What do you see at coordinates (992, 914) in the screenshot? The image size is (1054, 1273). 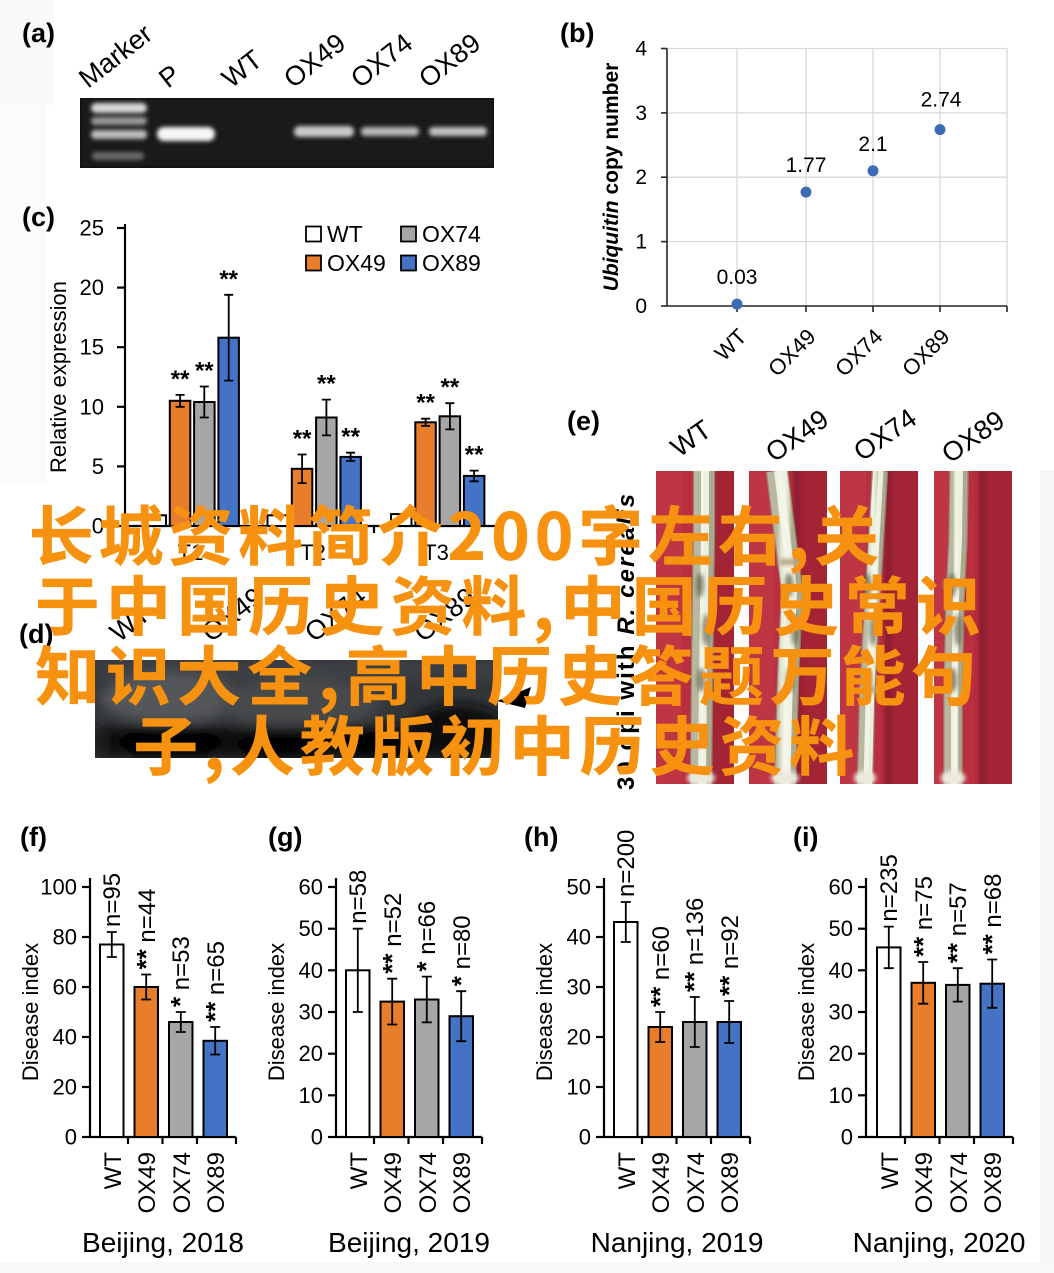 I see `svg-text: ** n=68` at bounding box center [992, 914].